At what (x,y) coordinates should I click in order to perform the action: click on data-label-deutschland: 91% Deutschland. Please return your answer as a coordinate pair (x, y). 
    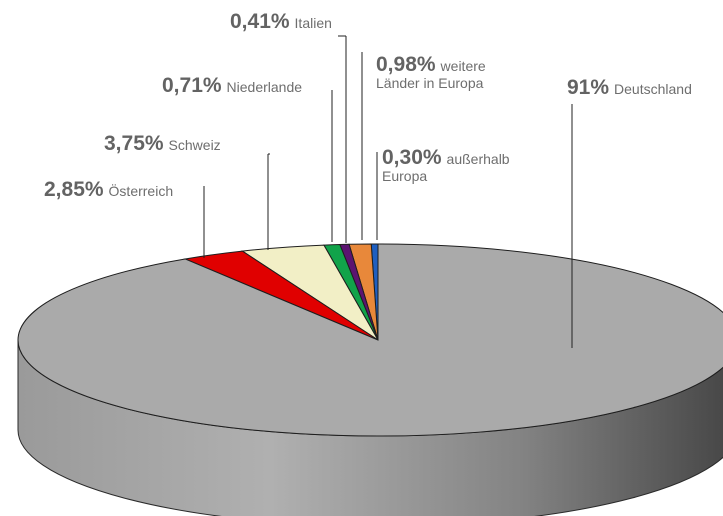
    Looking at the image, I should click on (629, 87).